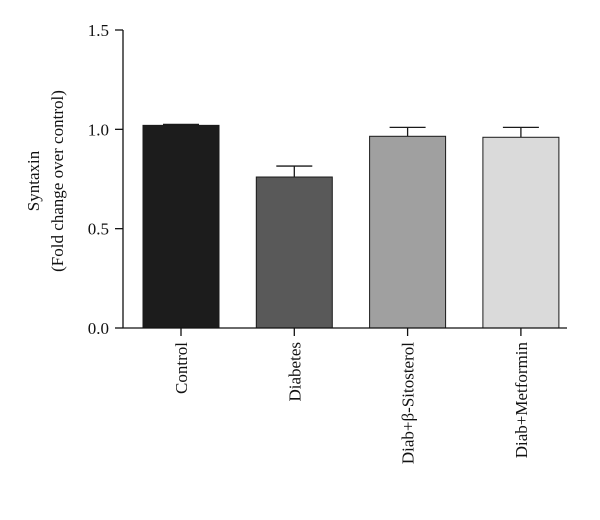  Describe the element at coordinates (98, 229) in the screenshot. I see `y-tick-label: 0.5` at that location.